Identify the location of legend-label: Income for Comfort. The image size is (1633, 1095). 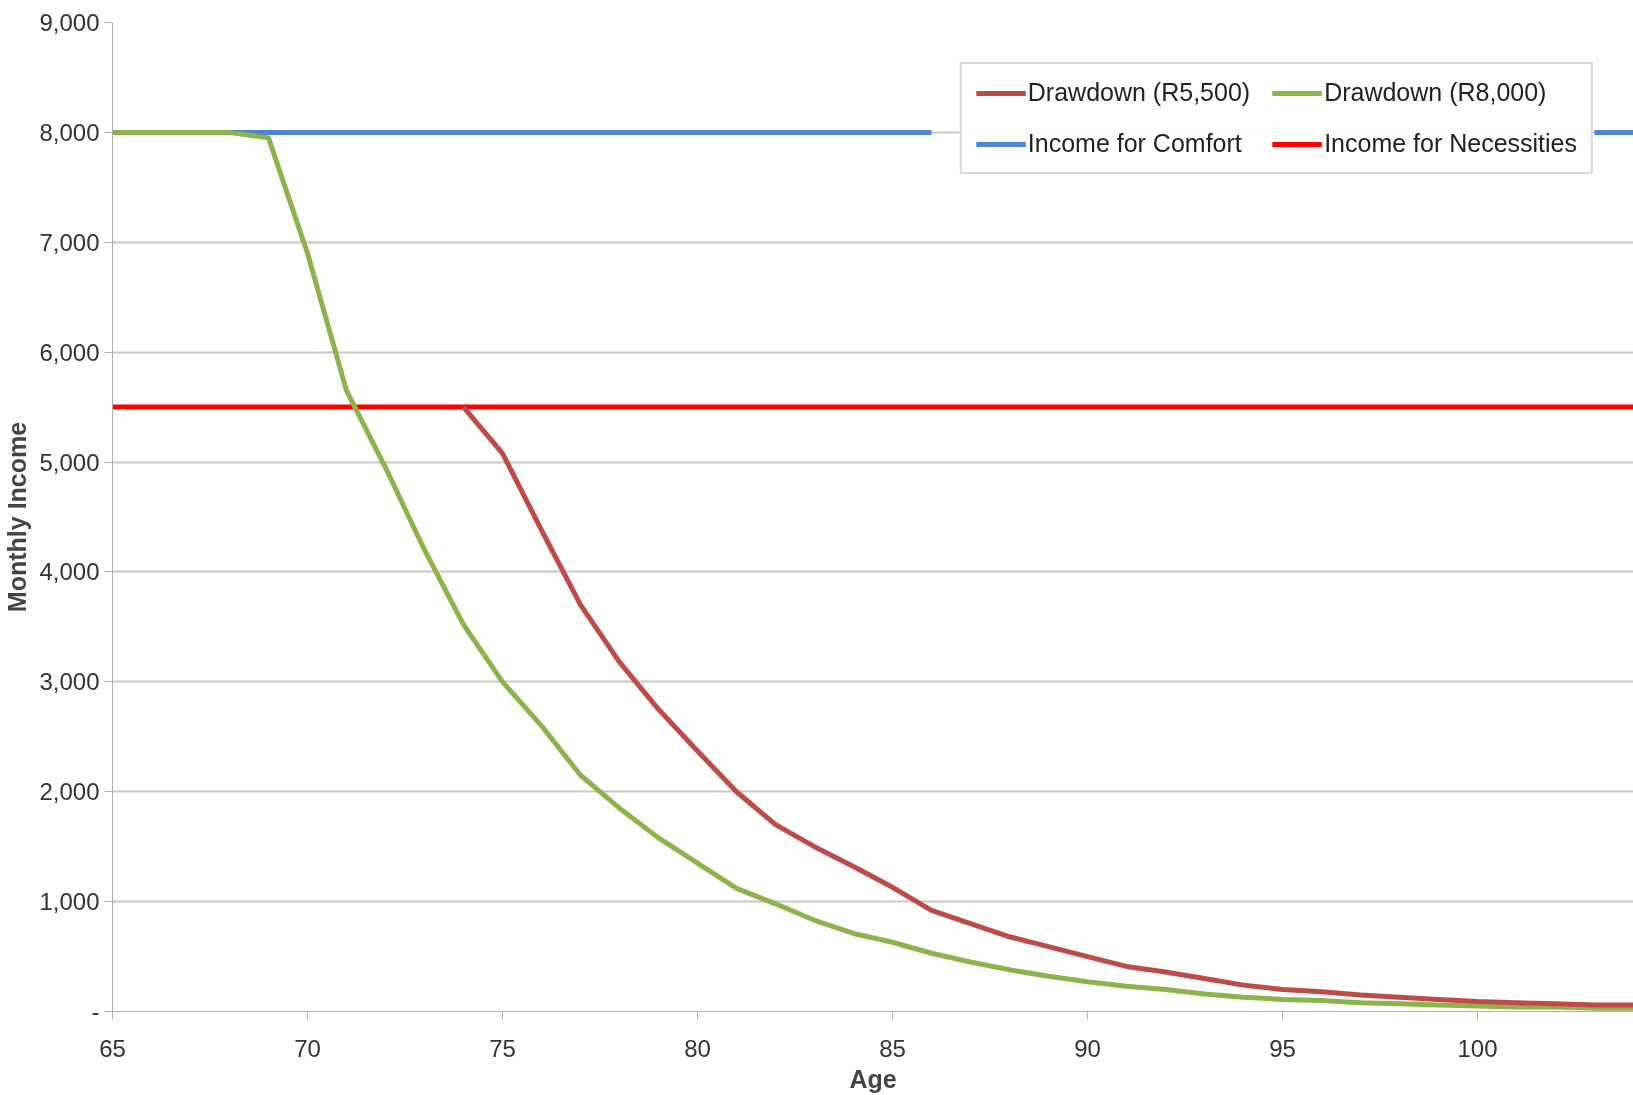
(1134, 143).